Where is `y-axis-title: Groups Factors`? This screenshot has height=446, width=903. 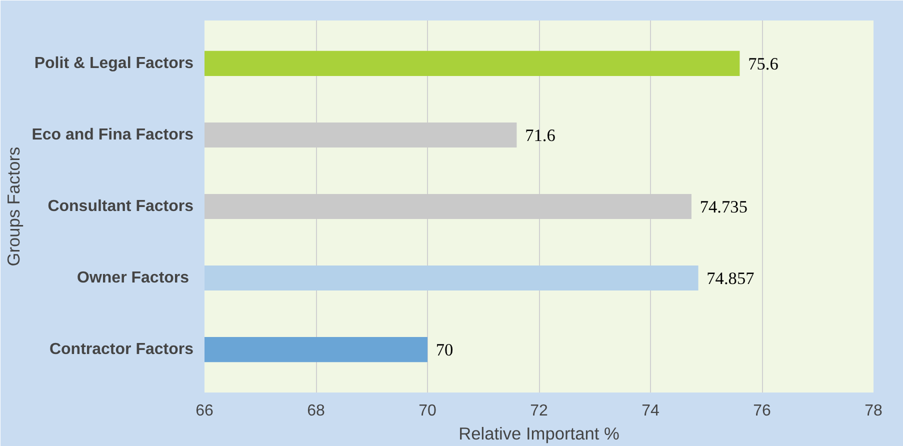
y-axis-title: Groups Factors is located at coordinates (14, 206).